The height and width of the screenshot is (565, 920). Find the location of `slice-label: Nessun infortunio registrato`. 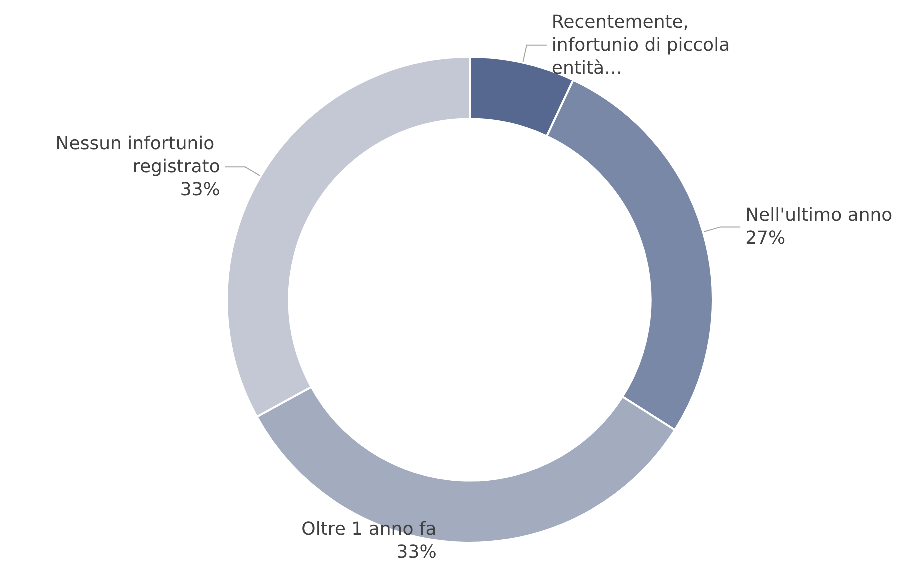

slice-label: Nessun infortunio registrato is located at coordinates (138, 156).